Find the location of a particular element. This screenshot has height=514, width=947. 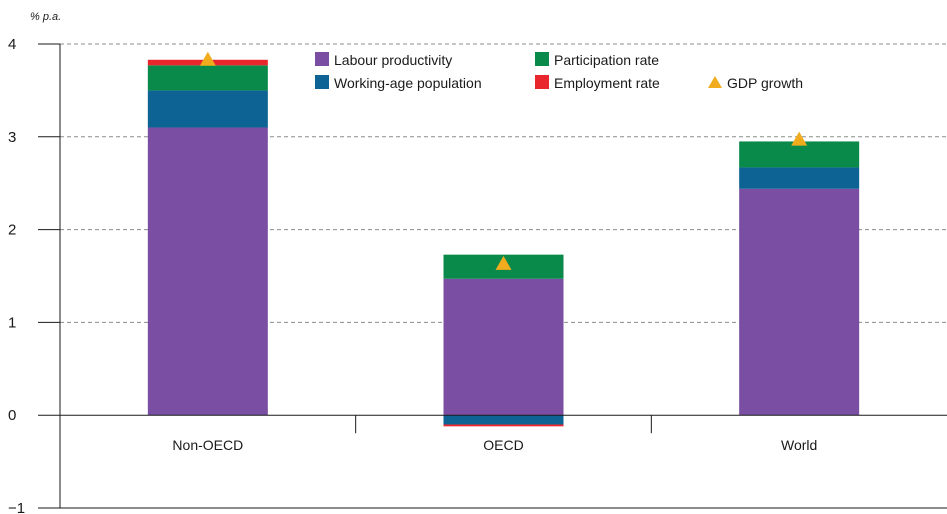

category-label: OECD is located at coordinates (503, 445).